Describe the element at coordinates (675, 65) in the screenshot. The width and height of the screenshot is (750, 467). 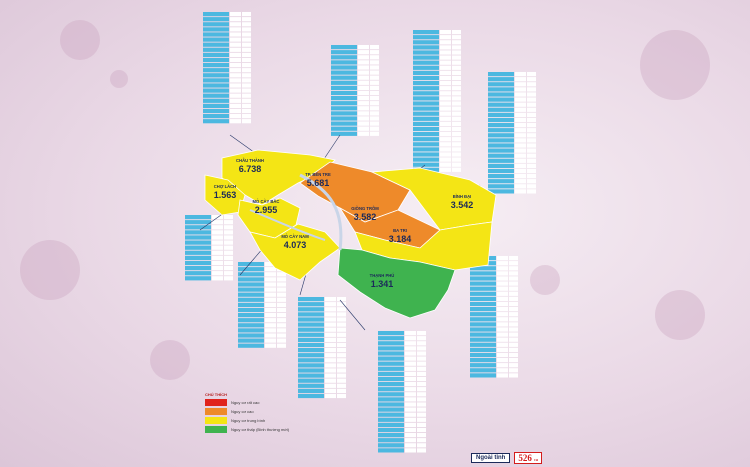
I see `virus-decoration` at that location.